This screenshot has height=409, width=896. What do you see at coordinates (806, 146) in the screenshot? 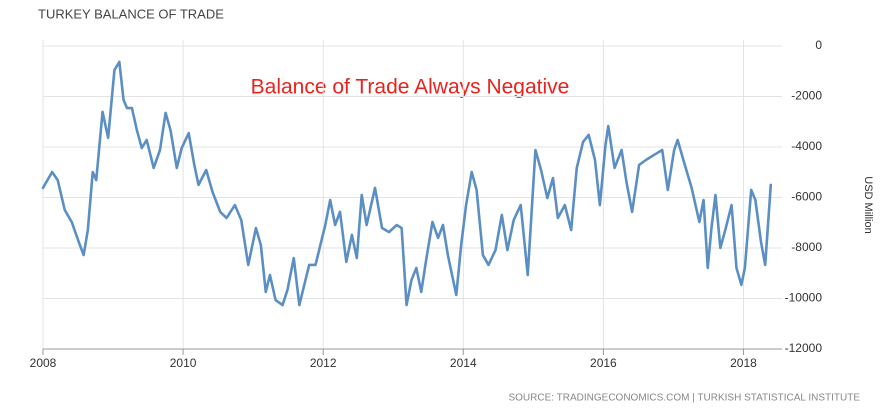
I see `y-tick-label: -4000` at bounding box center [806, 146].